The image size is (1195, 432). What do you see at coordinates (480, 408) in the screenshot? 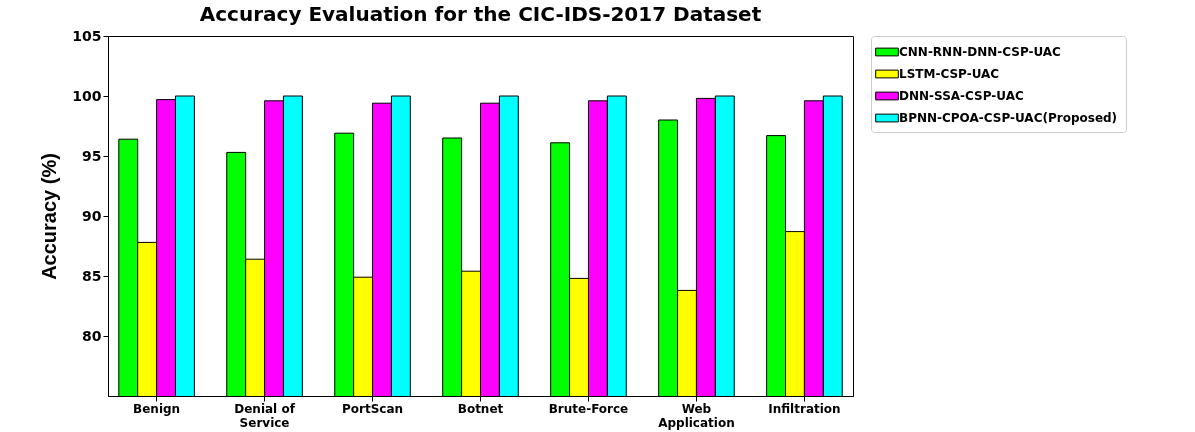
I see `x-tick-label: Botnet` at bounding box center [480, 408].